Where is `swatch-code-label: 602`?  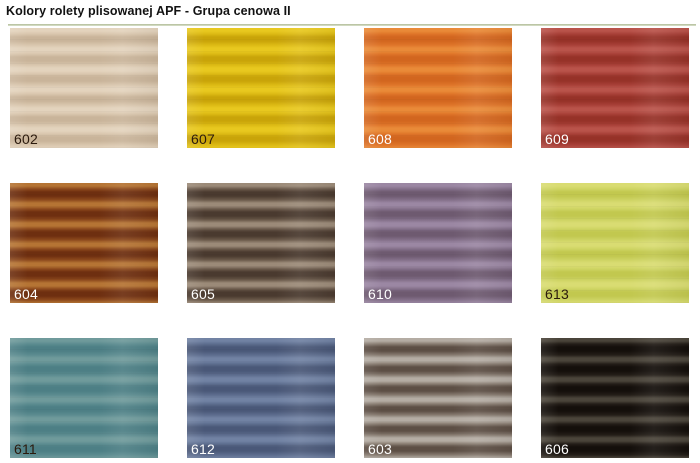
swatch-code-label: 602 is located at coordinates (26, 139).